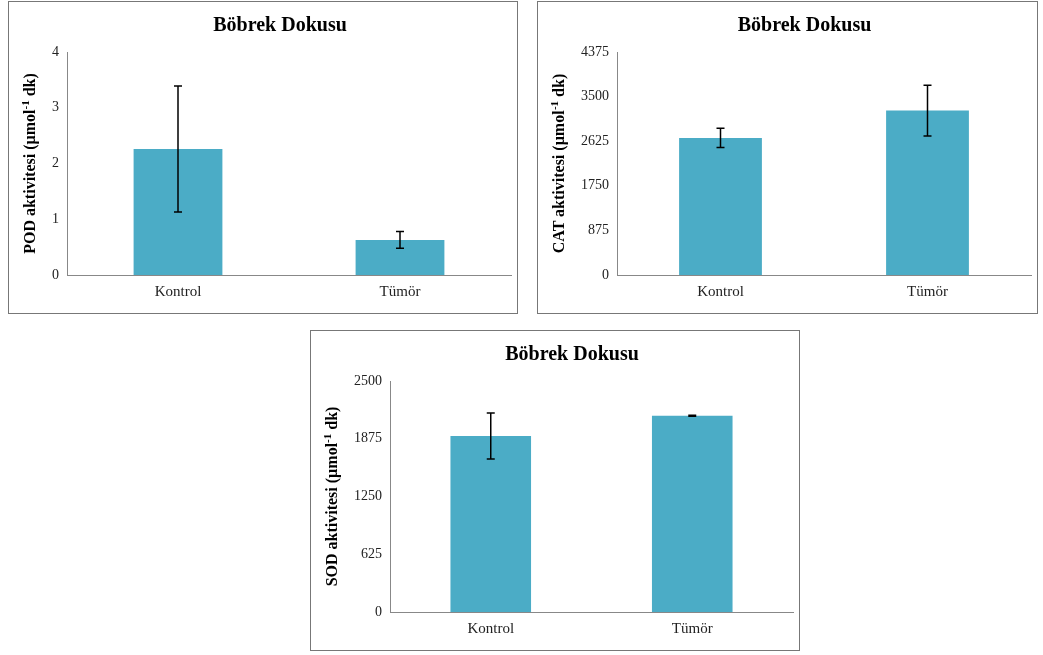 The image size is (1043, 655). I want to click on y-tick-label: 1750, so click(595, 185).